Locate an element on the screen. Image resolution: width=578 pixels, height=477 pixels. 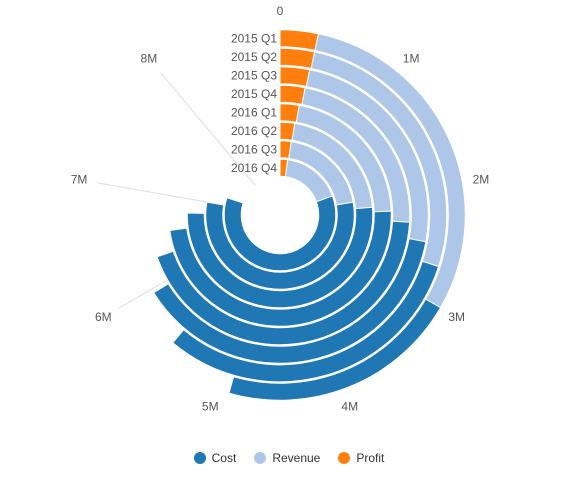
category-label: 2016 Q3 is located at coordinates (254, 149).